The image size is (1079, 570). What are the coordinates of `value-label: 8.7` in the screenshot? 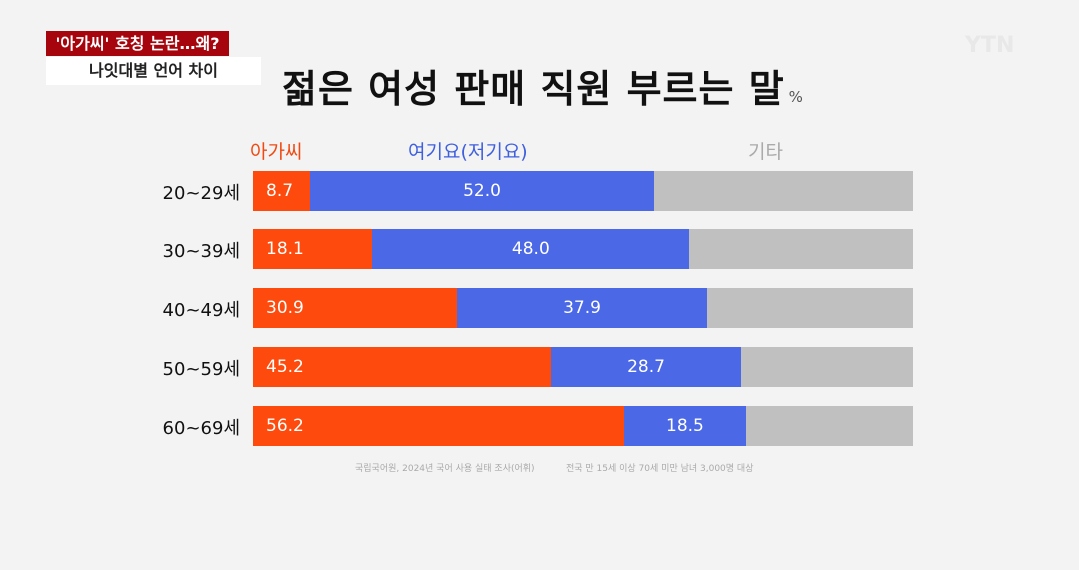 It's located at (280, 191).